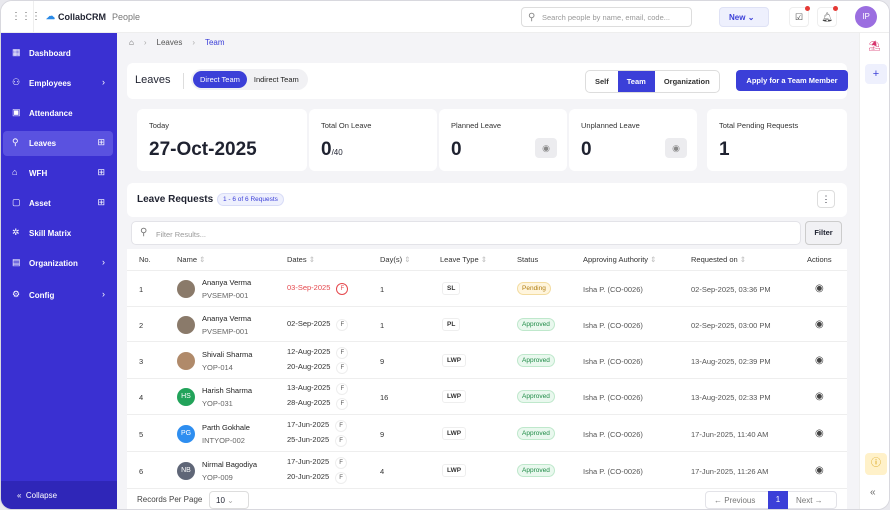 The image size is (890, 510). What do you see at coordinates (230, 464) in the screenshot?
I see `employee-name: Nirmal Bagodiya` at bounding box center [230, 464].